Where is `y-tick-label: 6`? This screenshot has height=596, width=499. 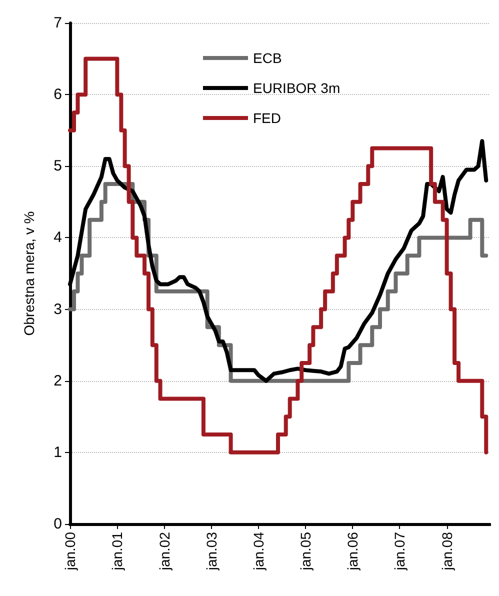 y-tick-label: 6 is located at coordinates (58, 95).